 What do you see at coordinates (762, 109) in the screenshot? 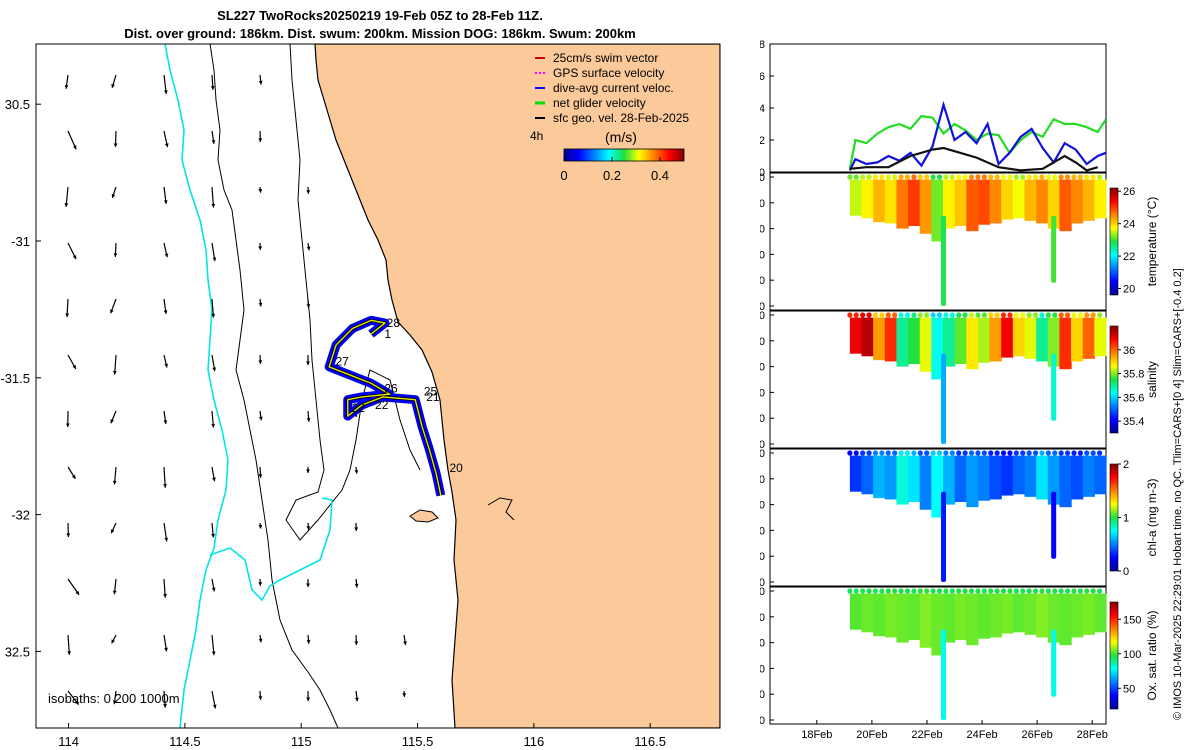
I see `velocity-y-tick-label: 0.4` at bounding box center [762, 109].